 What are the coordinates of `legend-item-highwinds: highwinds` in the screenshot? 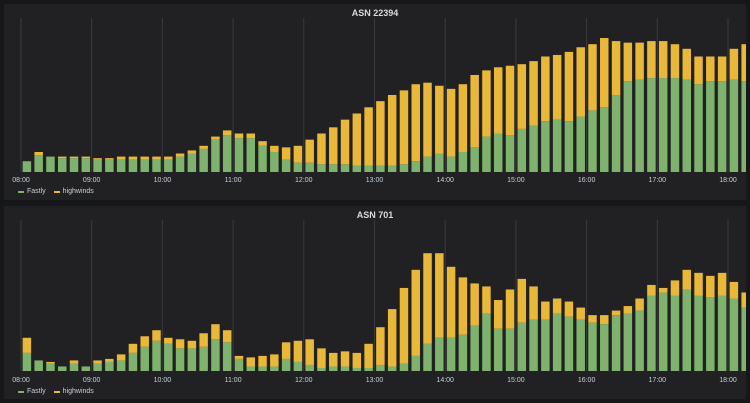 It's located at (73, 191).